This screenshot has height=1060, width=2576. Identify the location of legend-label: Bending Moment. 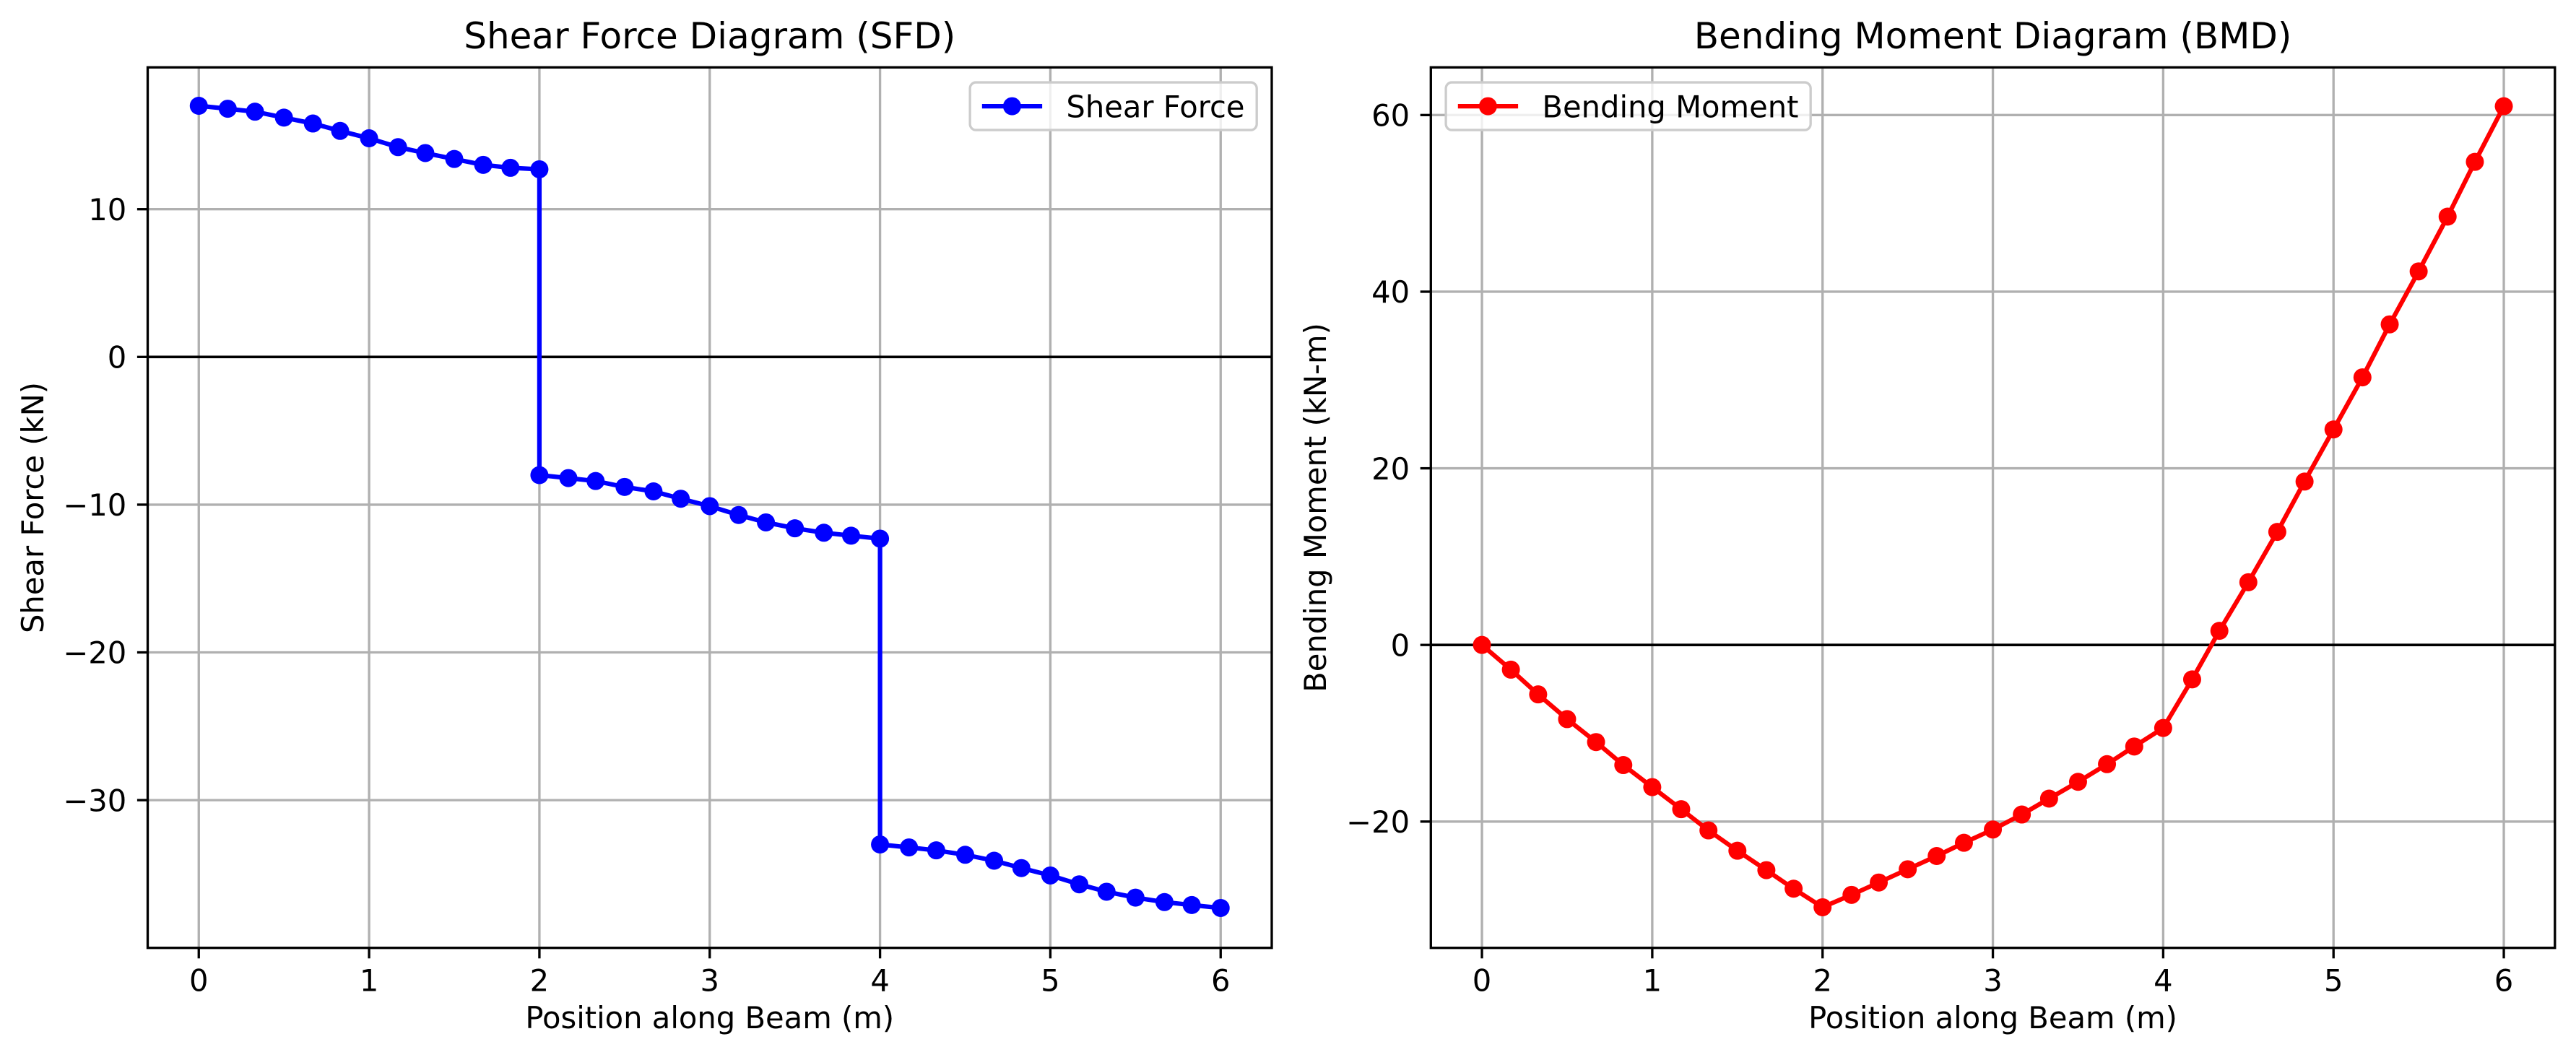
(1670, 106).